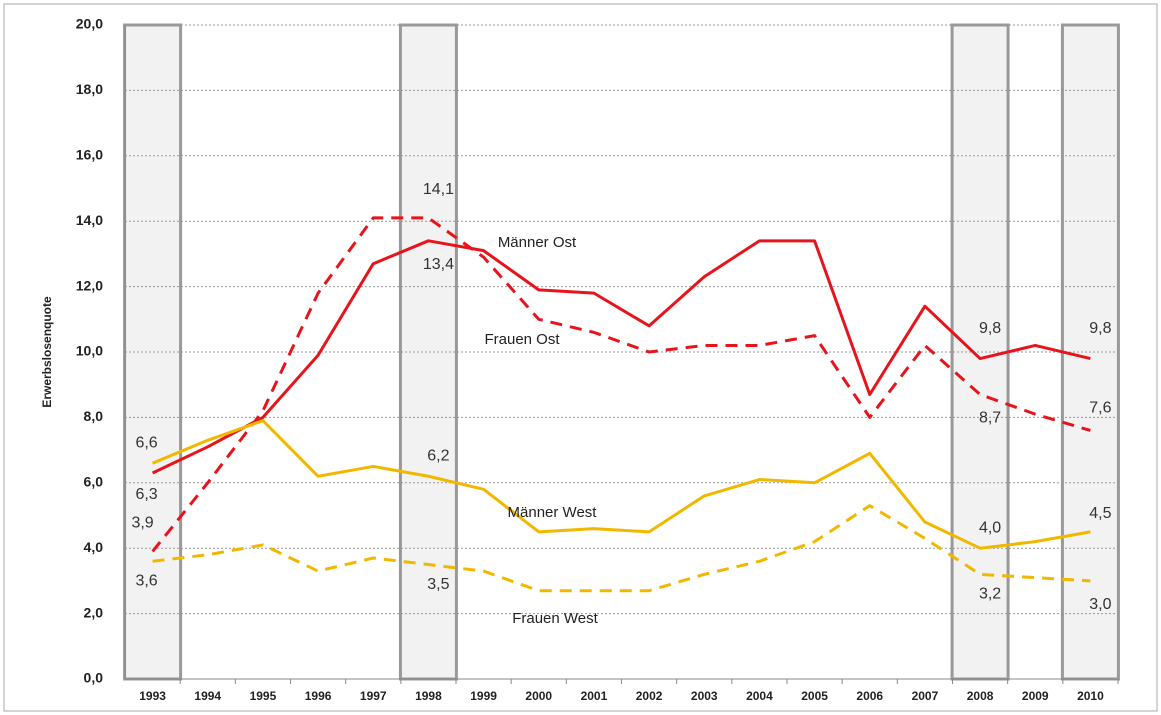 This screenshot has height=715, width=1161. Describe the element at coordinates (89, 24) in the screenshot. I see `y-tick-label: 20,0` at that location.